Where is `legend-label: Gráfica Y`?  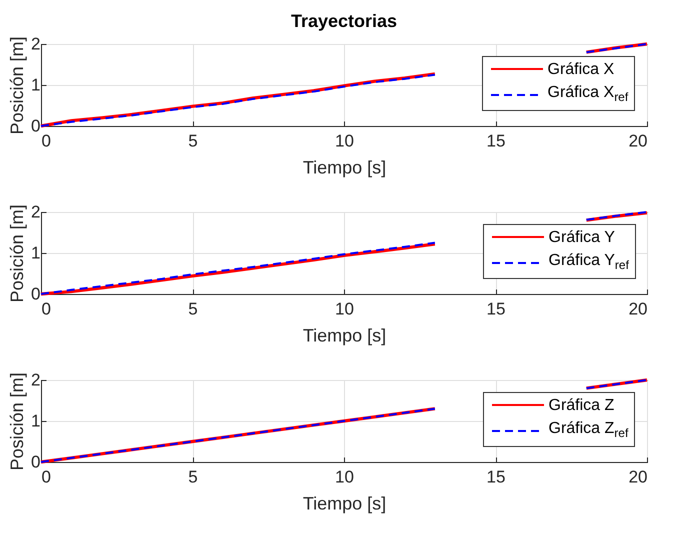
legend-label: Gráfica Y is located at coordinates (581, 238).